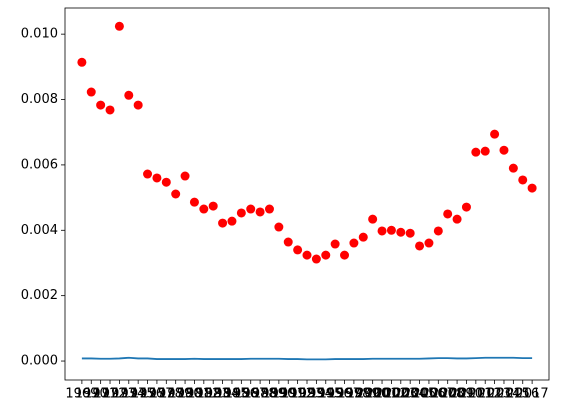  I want to click on x-tick-label: 2011, so click(475, 394).